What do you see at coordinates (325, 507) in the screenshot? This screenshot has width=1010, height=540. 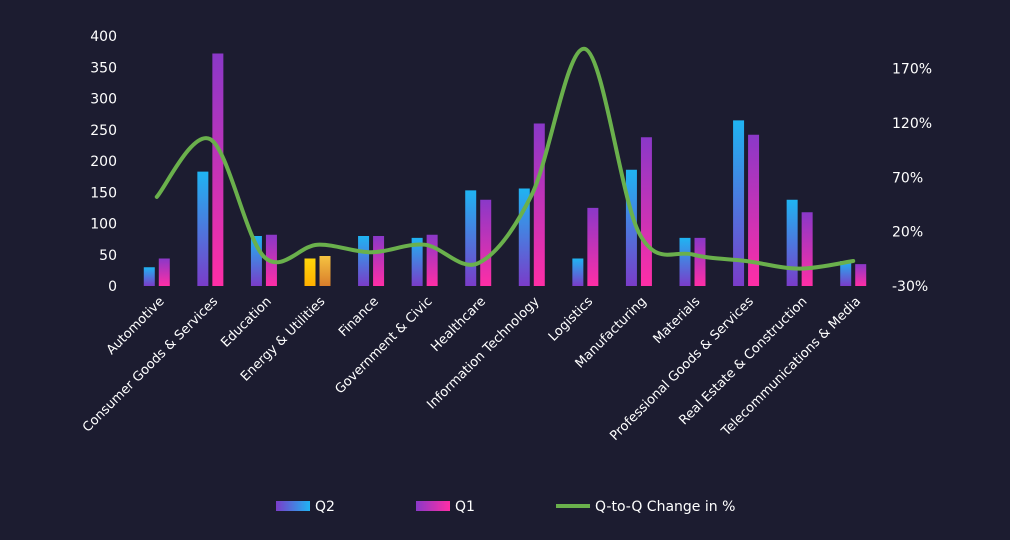 I see `legend-label-q2: Q2` at bounding box center [325, 507].